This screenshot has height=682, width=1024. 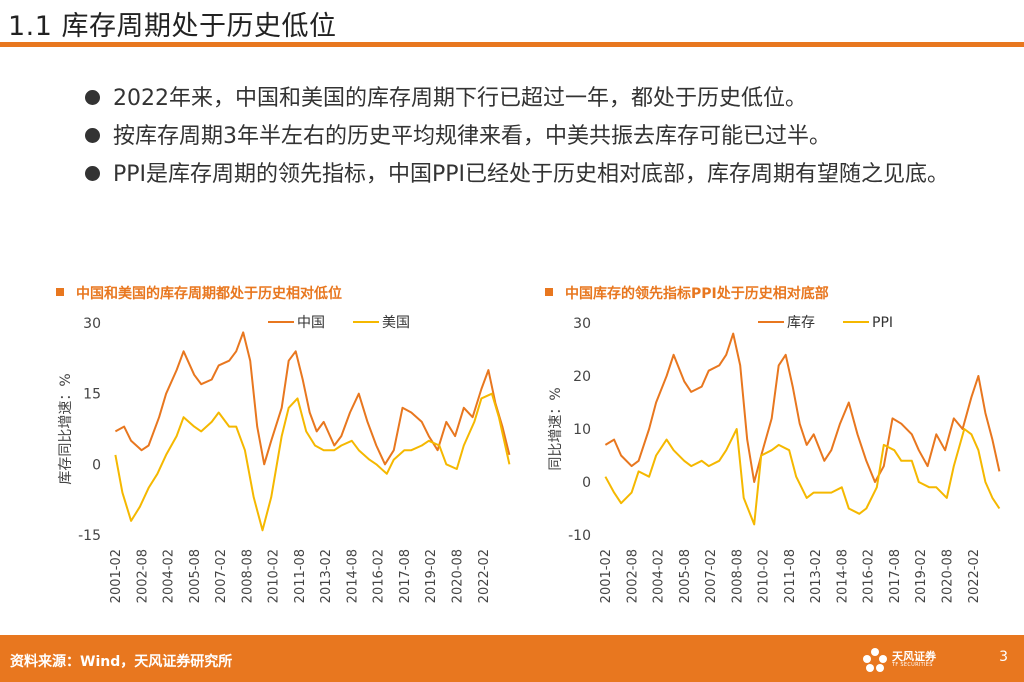 What do you see at coordinates (579, 536) in the screenshot?
I see `y-tick-label: -10` at bounding box center [579, 536].